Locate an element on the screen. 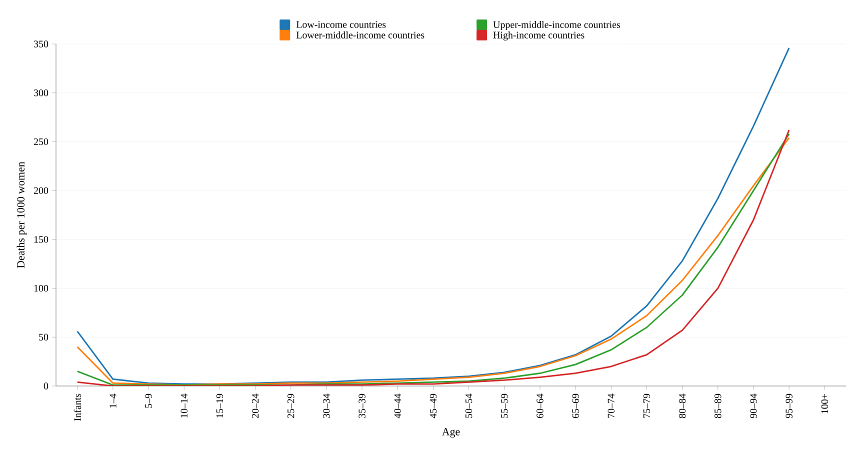 The width and height of the screenshot is (859, 460). x-tick-label: 70–74 is located at coordinates (611, 406).